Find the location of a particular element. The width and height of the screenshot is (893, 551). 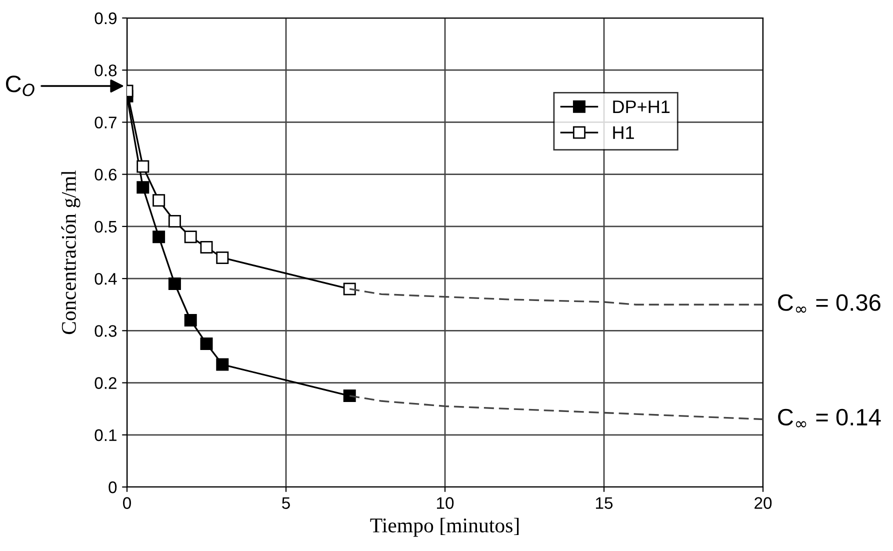

y-tick-label: 0.7 is located at coordinates (105, 122).